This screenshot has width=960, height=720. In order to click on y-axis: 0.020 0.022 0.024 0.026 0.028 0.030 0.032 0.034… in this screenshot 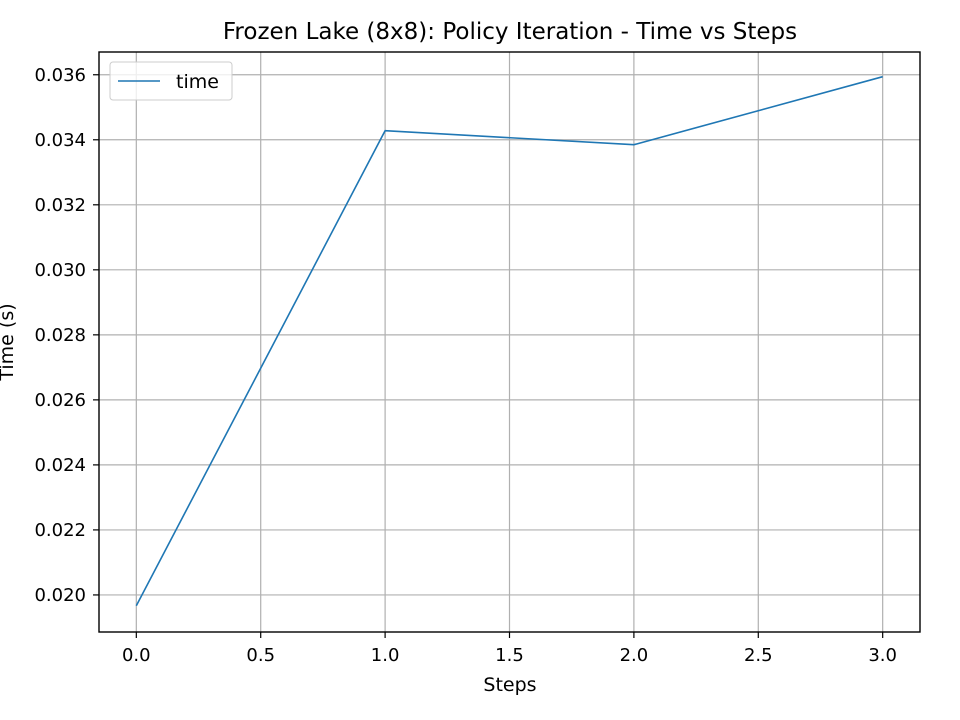, I will do `click(66, 335)`.